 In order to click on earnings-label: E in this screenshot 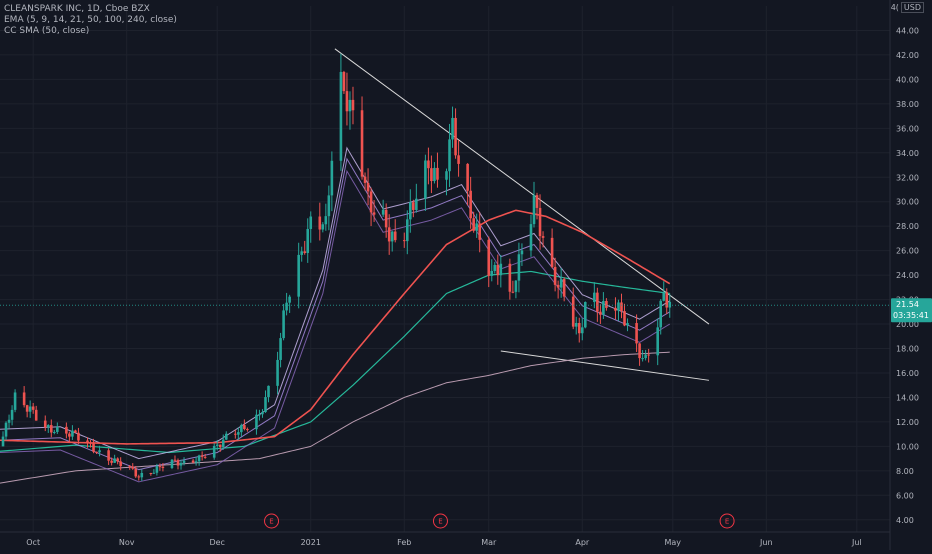, I will do `click(727, 522)`.